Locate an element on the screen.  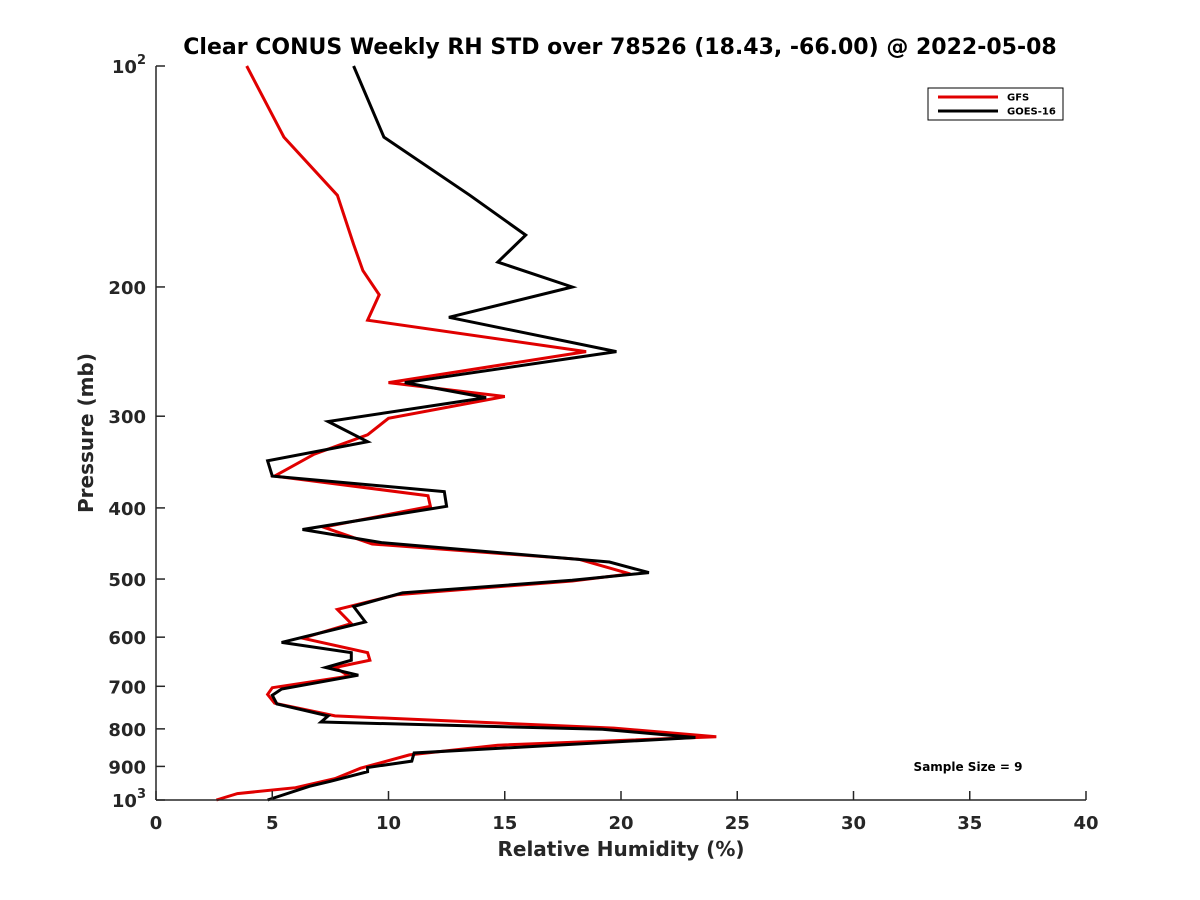
x-tick-label: 40 is located at coordinates (1085, 823).